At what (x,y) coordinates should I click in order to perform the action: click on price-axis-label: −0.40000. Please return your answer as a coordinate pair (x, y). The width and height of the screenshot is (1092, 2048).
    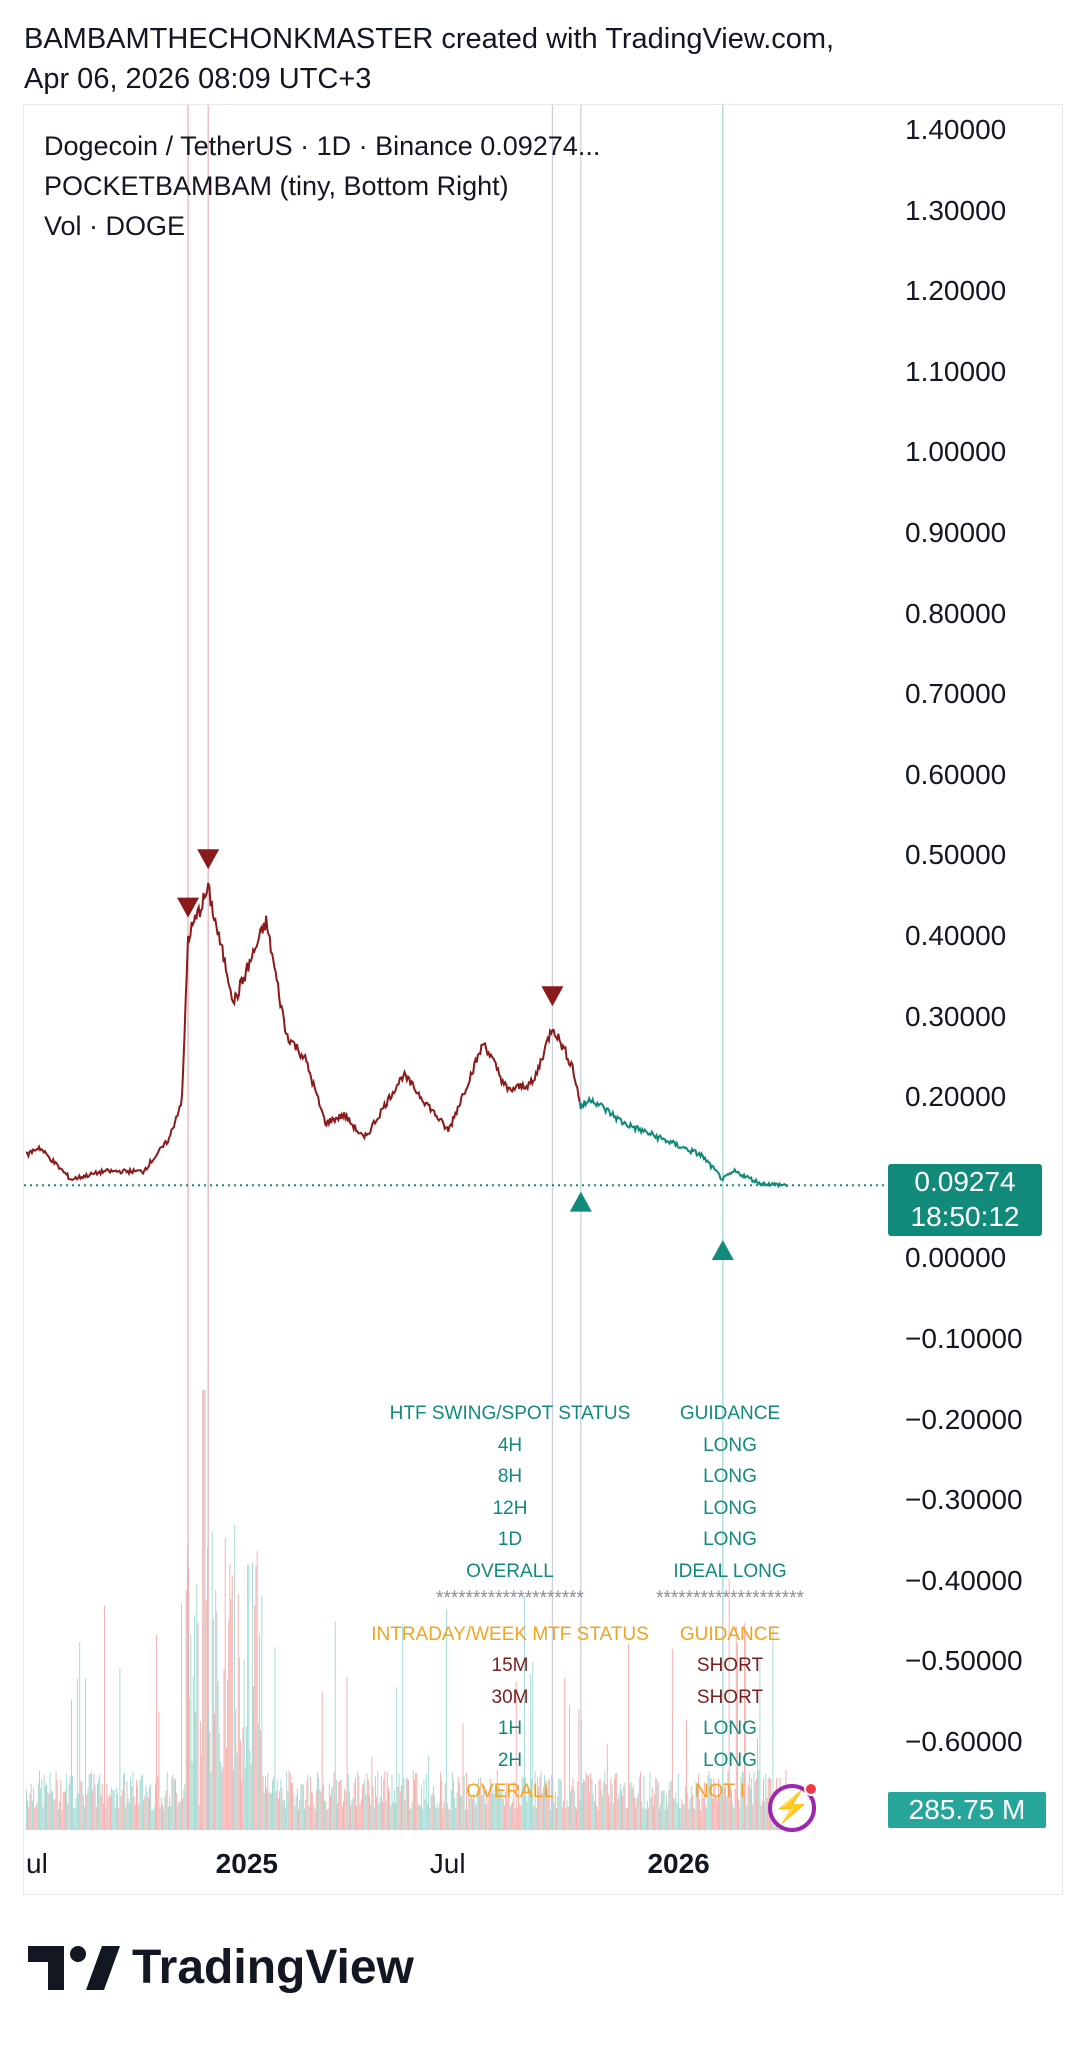
    Looking at the image, I should click on (964, 1580).